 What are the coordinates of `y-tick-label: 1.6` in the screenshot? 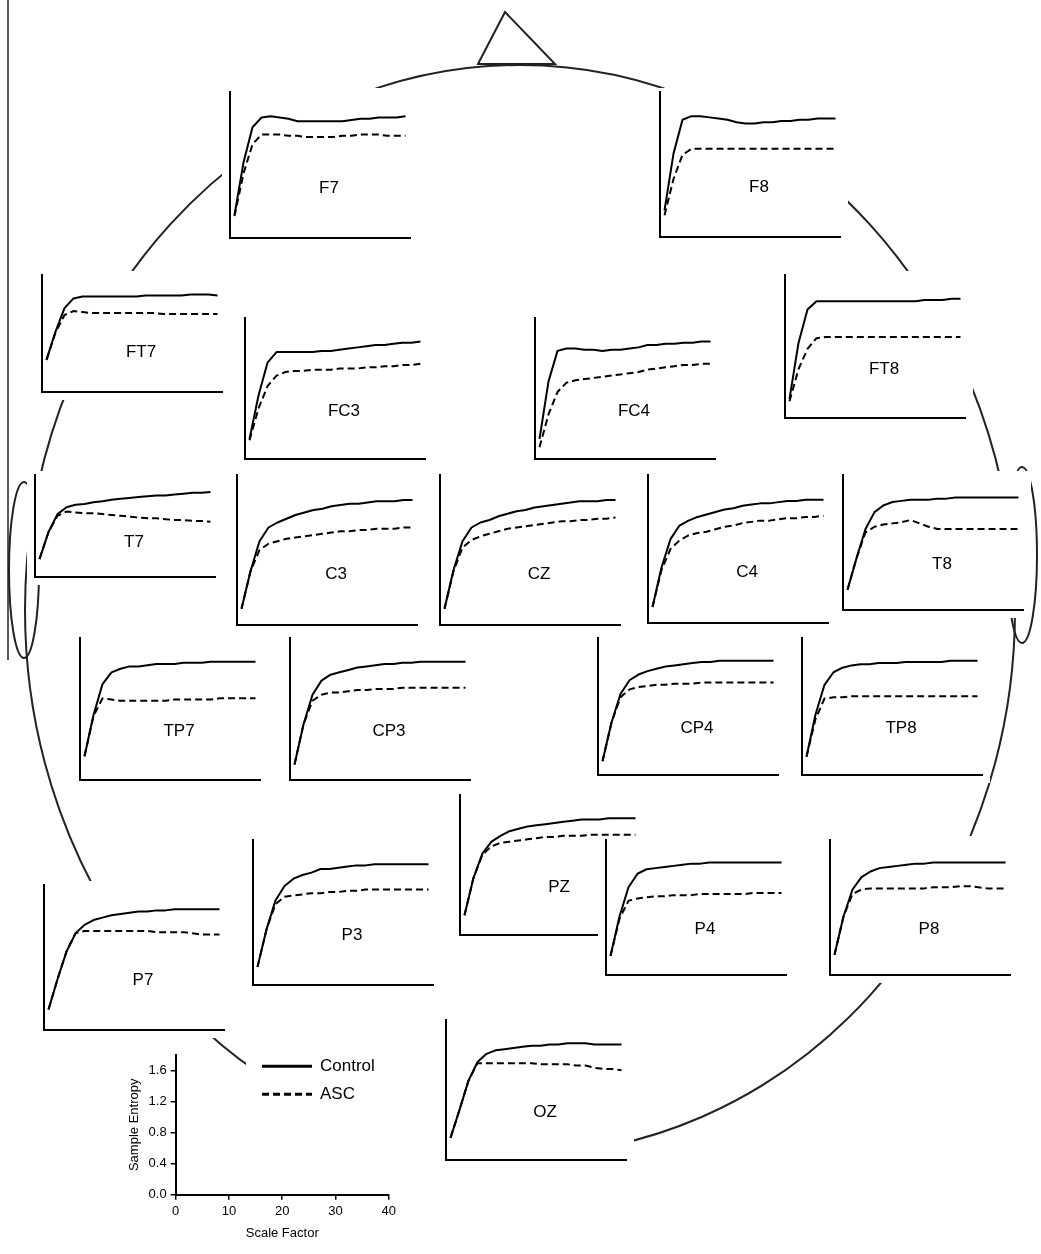 It's located at (157, 1069).